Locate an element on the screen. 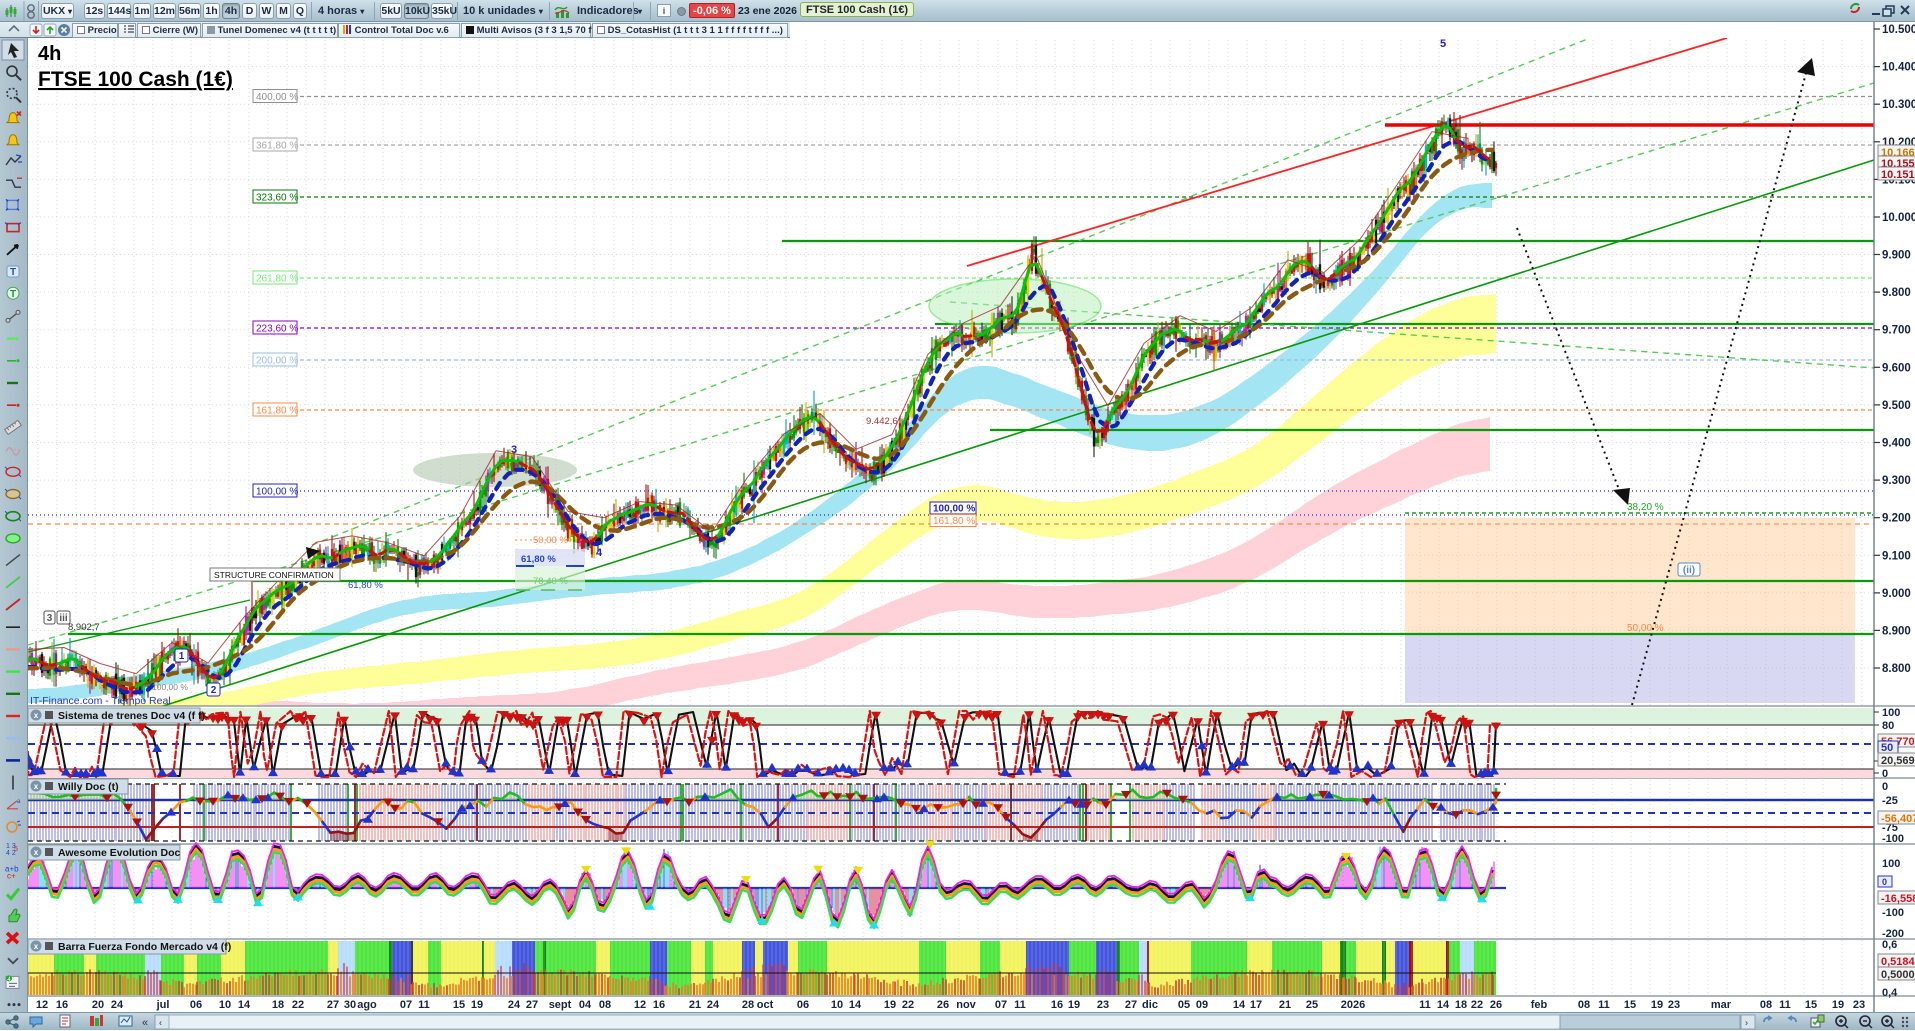 Image resolution: width=1915 pixels, height=1031 pixels. svg-text: 16 is located at coordinates (62, 1005).